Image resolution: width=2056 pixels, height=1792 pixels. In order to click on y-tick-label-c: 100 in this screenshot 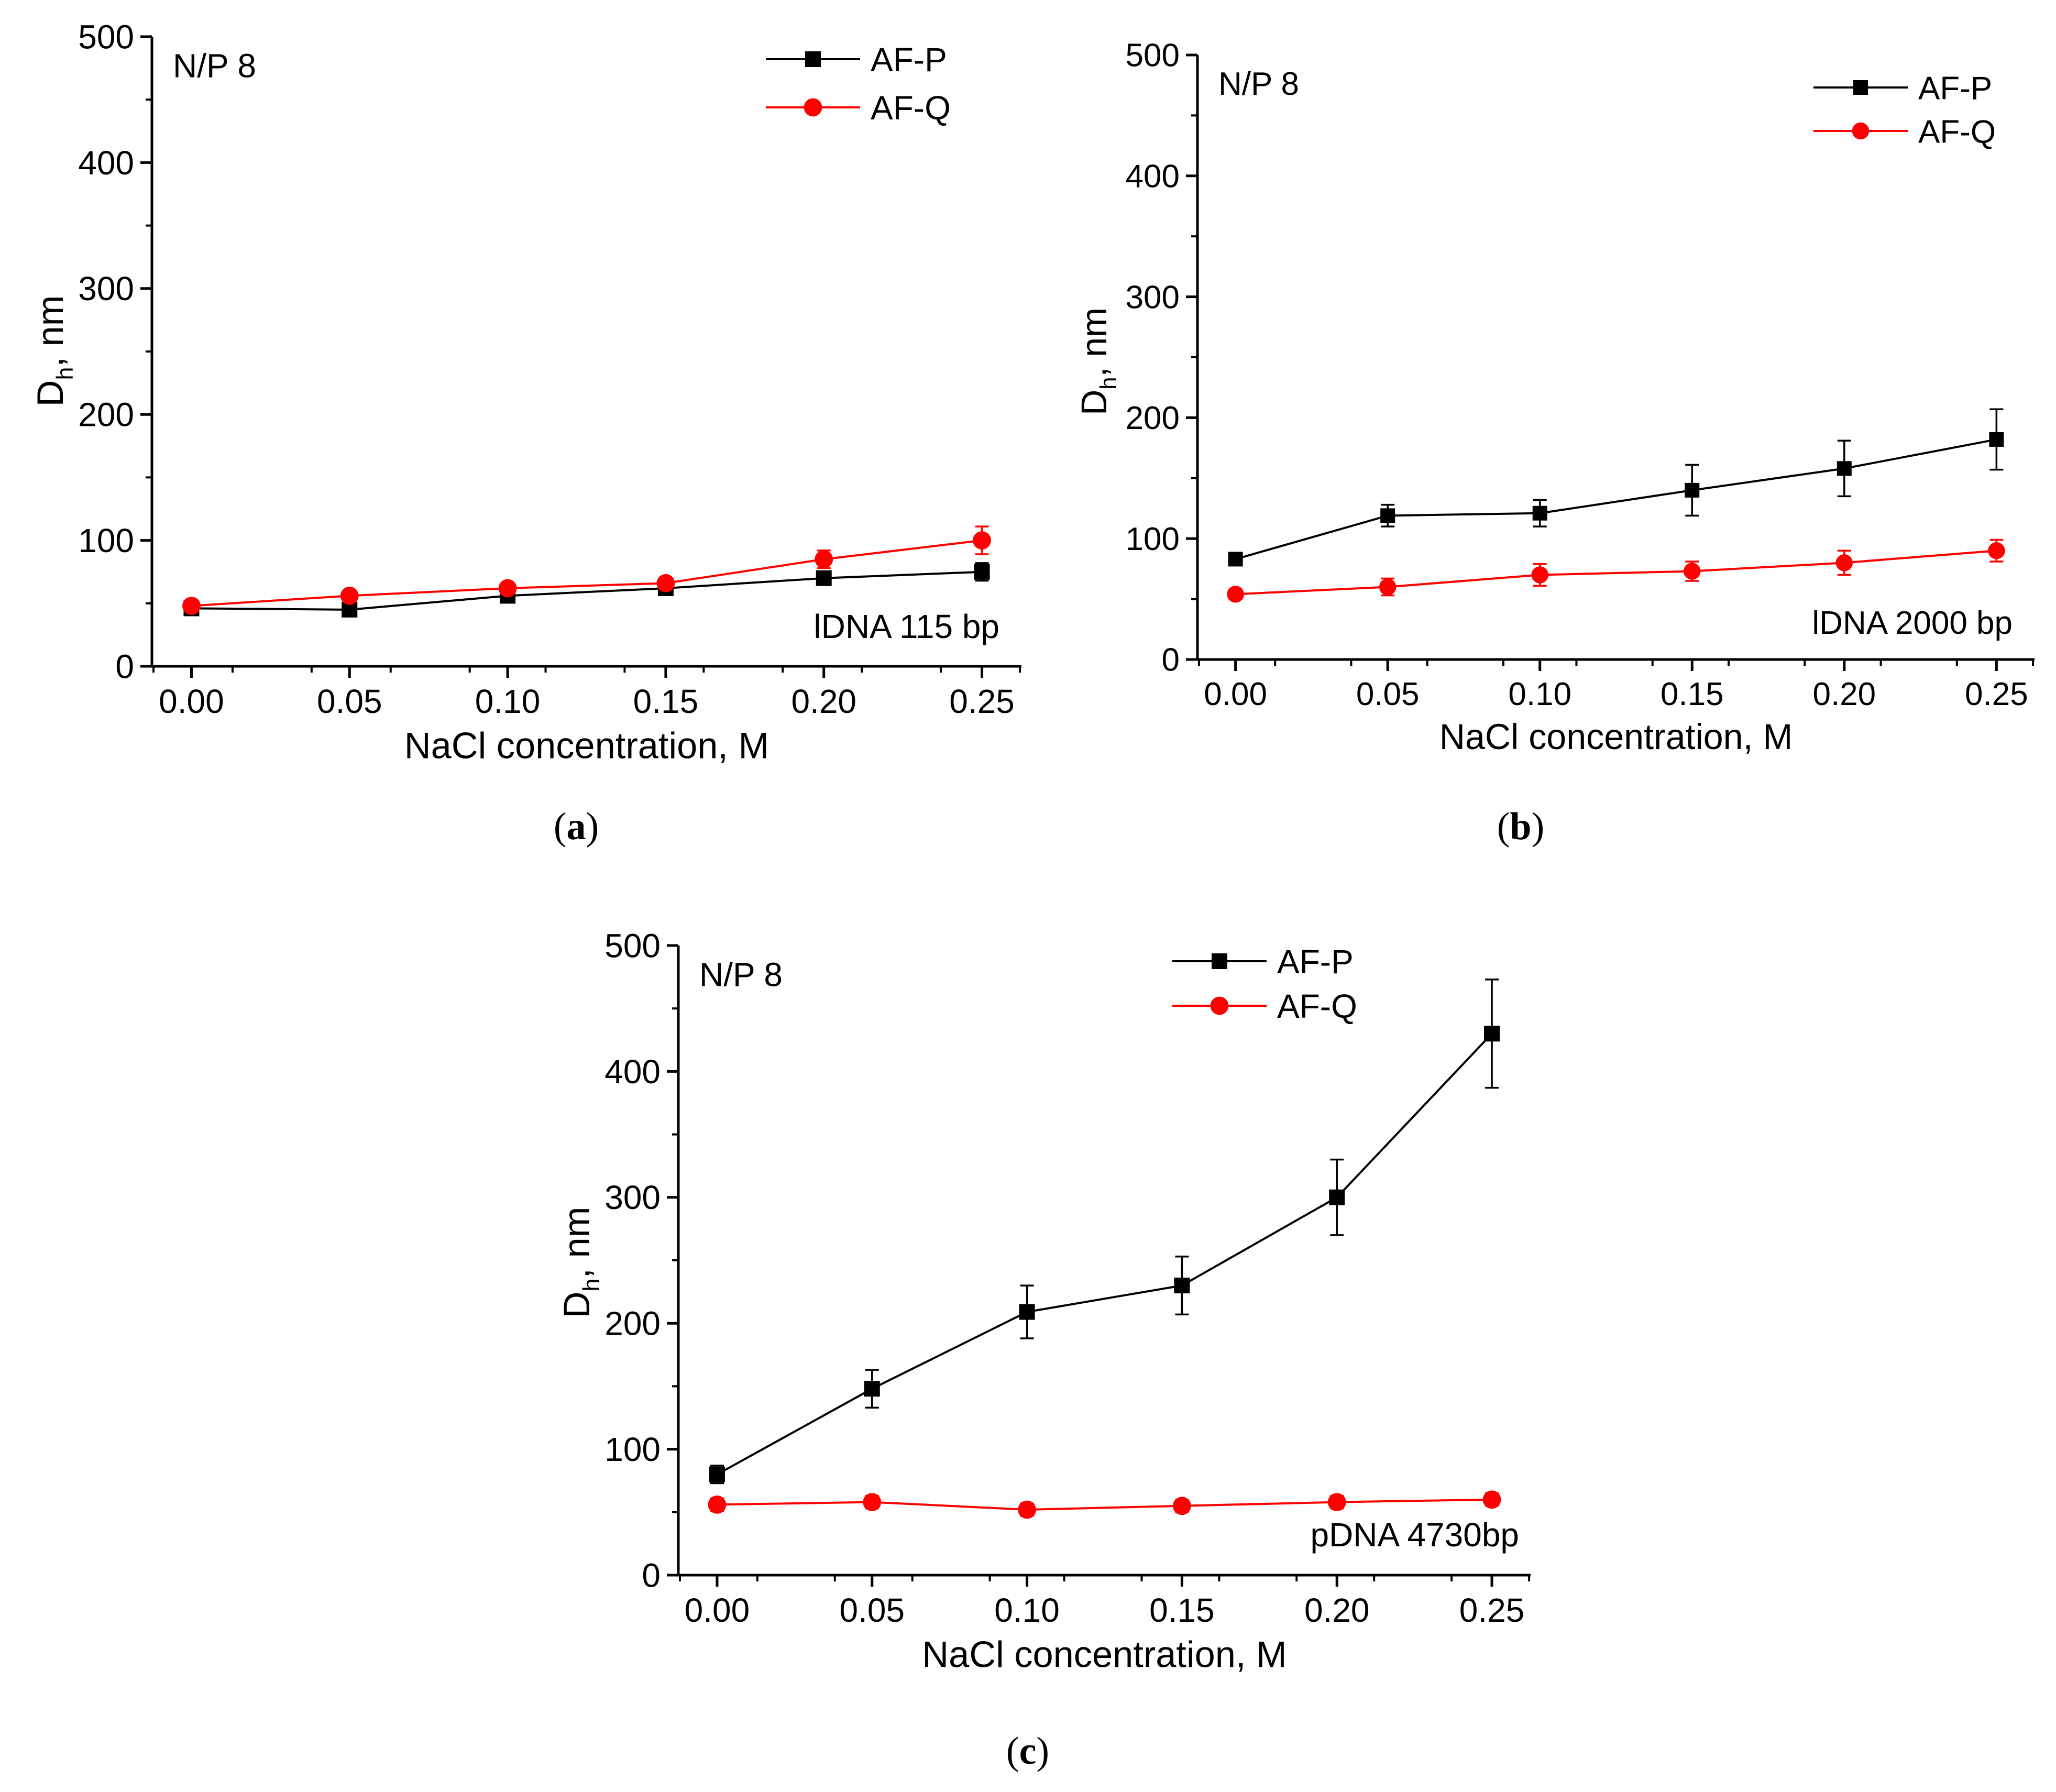, I will do `click(633, 1449)`.